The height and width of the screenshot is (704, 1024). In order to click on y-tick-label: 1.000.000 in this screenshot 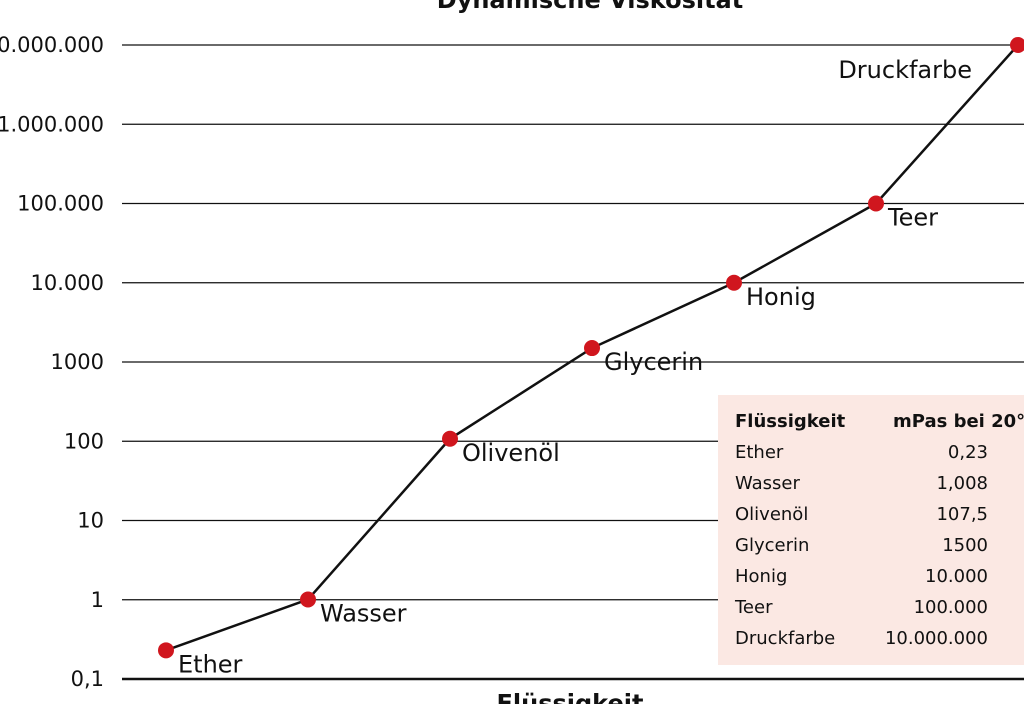, I will do `click(52, 124)`.